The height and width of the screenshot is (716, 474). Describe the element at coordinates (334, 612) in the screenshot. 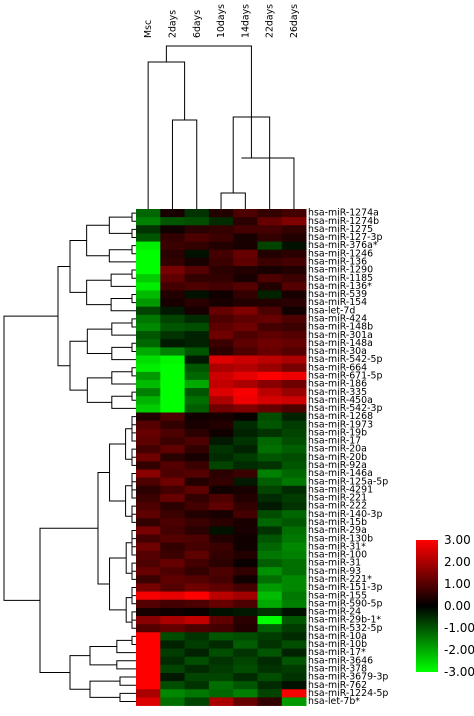

I see `row-label: hsa-miR-24` at that location.